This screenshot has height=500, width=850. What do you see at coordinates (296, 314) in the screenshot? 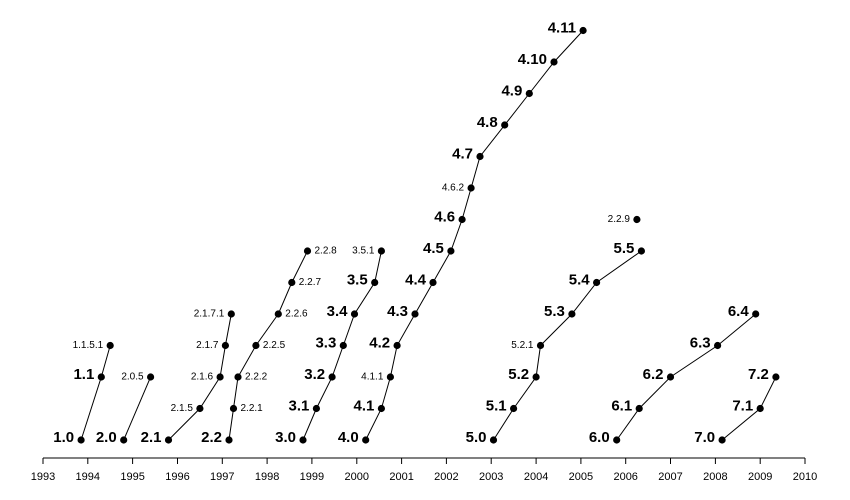
I see `point-label: 2.2.6` at bounding box center [296, 314].